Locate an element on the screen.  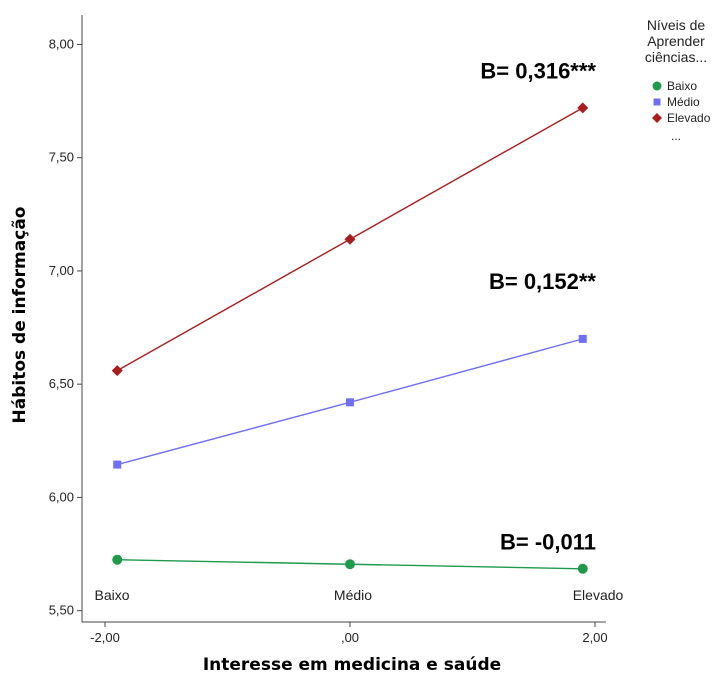
y-tick-label: 6,00 is located at coordinates (61, 496).